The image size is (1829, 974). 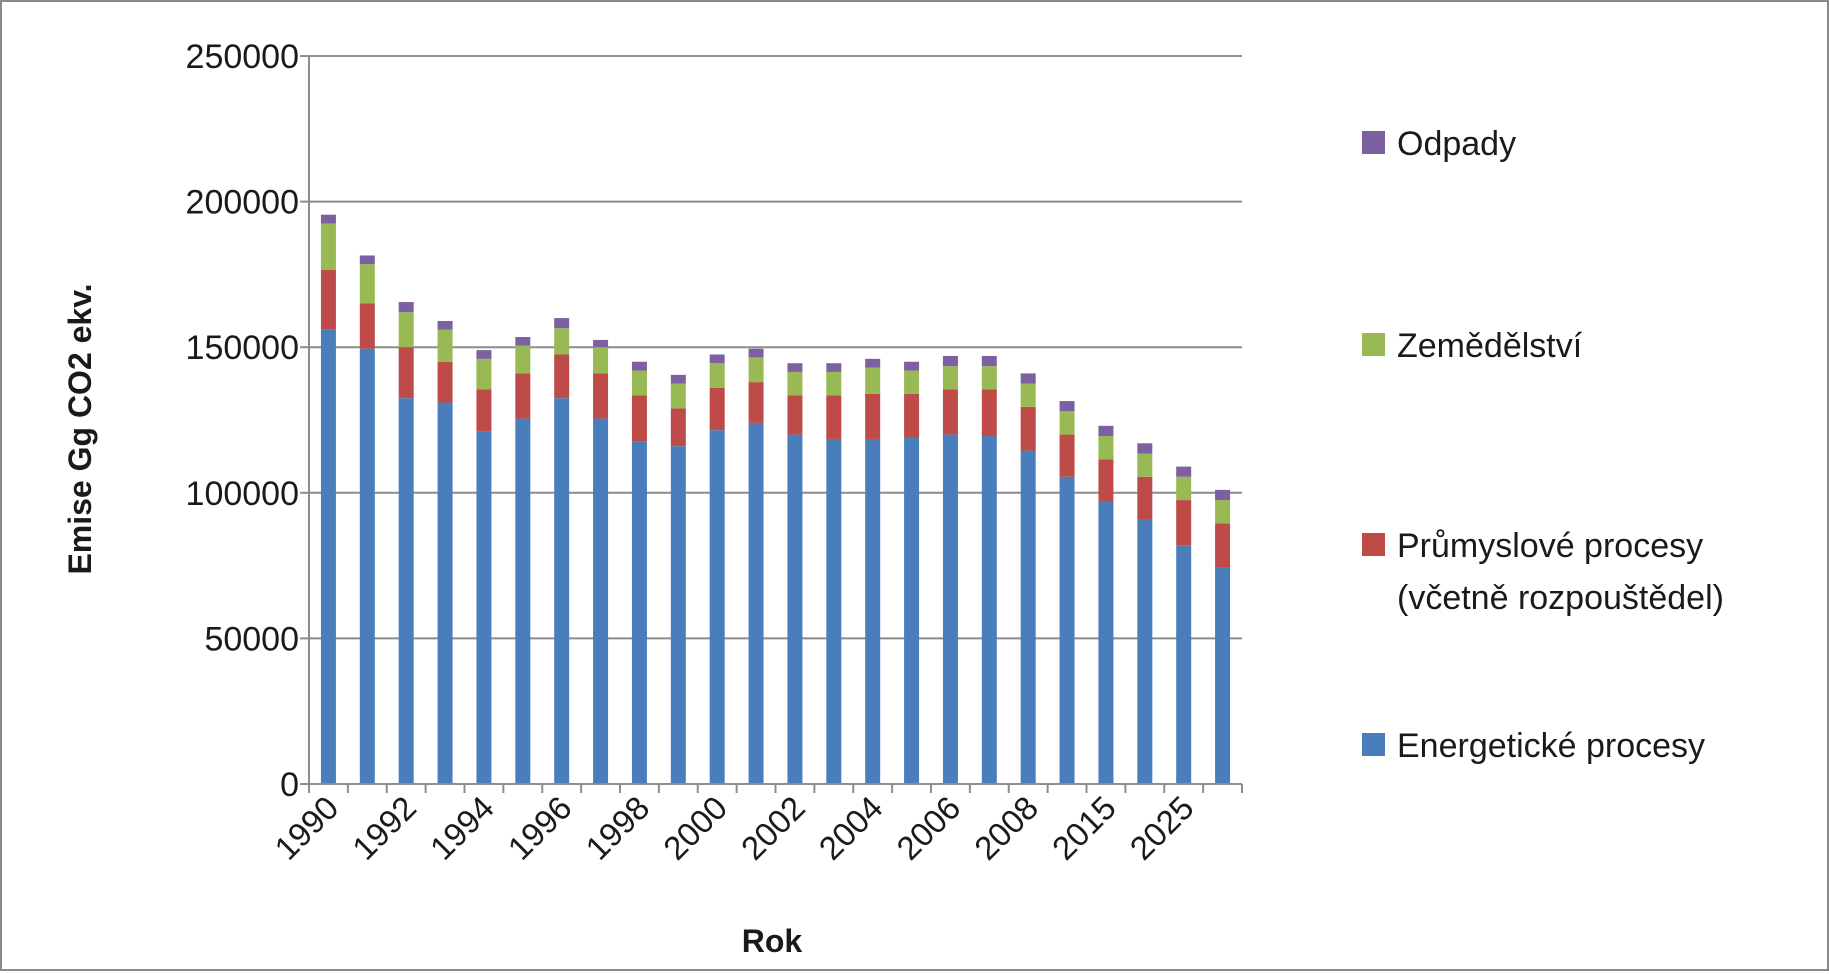 What do you see at coordinates (851, 828) in the screenshot?
I see `x-tick-label: 2004` at bounding box center [851, 828].